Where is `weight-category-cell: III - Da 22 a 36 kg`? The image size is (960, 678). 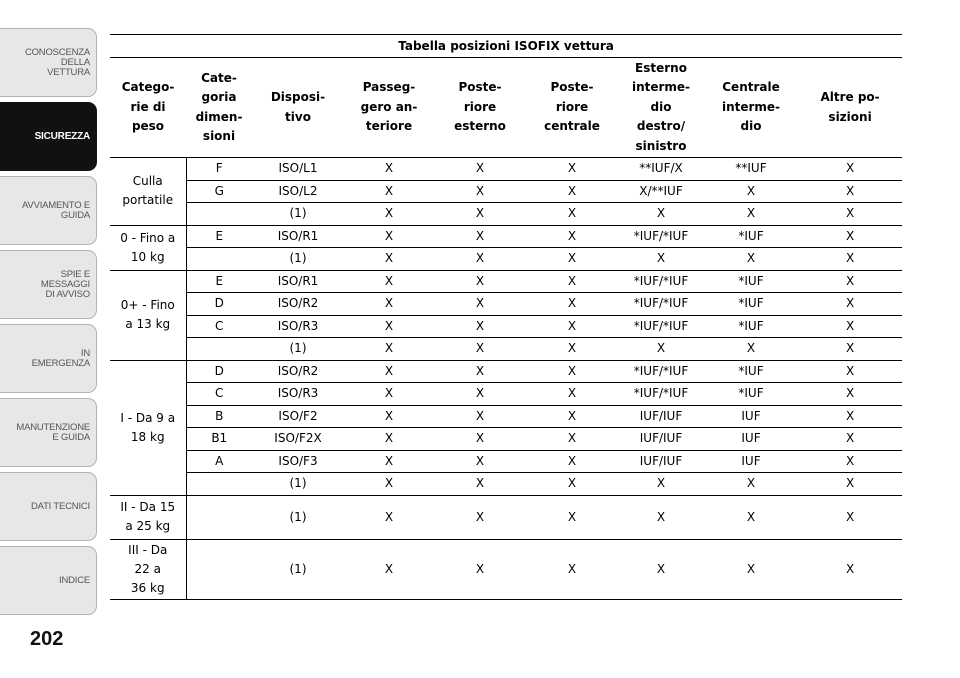 weight-category-cell: III - Da 22 a 36 kg is located at coordinates (148, 568).